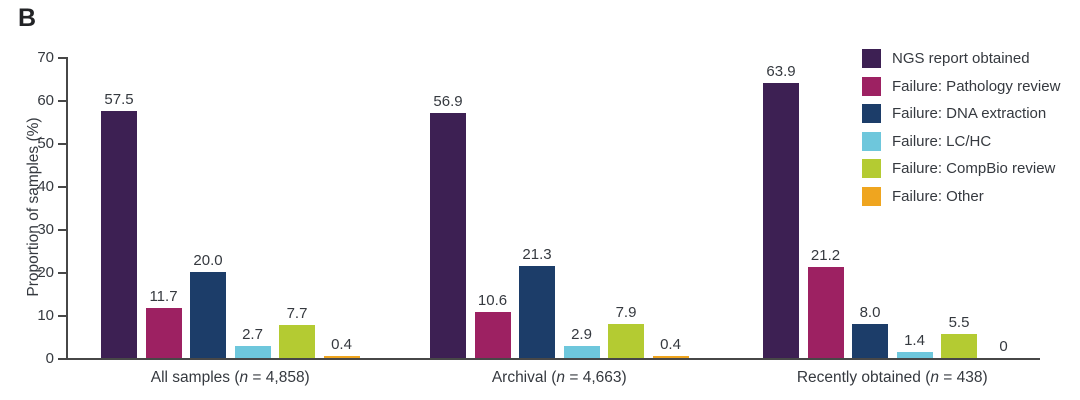 The height and width of the screenshot is (400, 1080). What do you see at coordinates (279, 377) in the screenshot?
I see `category-label-suffix: = 4,858)` at bounding box center [279, 377].